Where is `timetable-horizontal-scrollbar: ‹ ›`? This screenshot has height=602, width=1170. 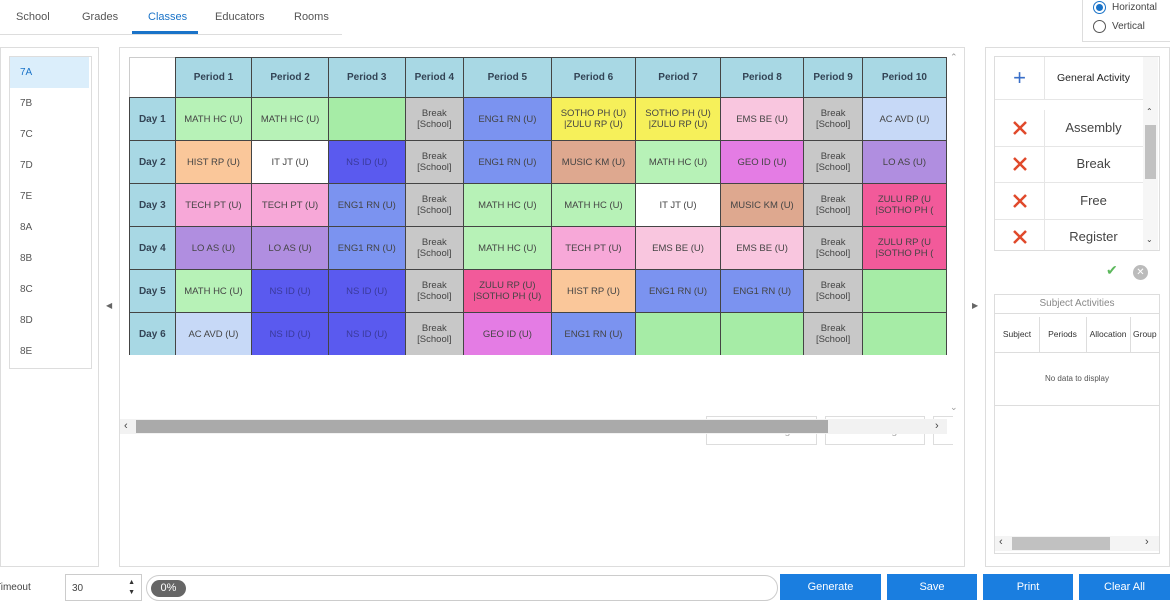
timetable-horizontal-scrollbar: ‹ › is located at coordinates (533, 426).